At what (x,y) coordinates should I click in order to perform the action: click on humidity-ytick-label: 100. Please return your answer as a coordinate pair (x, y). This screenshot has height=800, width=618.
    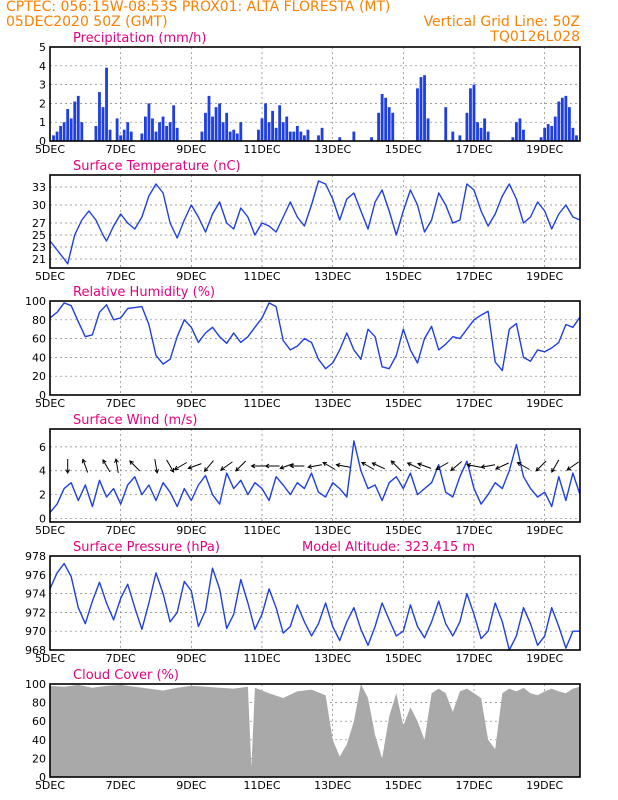
    Looking at the image, I should click on (35, 301).